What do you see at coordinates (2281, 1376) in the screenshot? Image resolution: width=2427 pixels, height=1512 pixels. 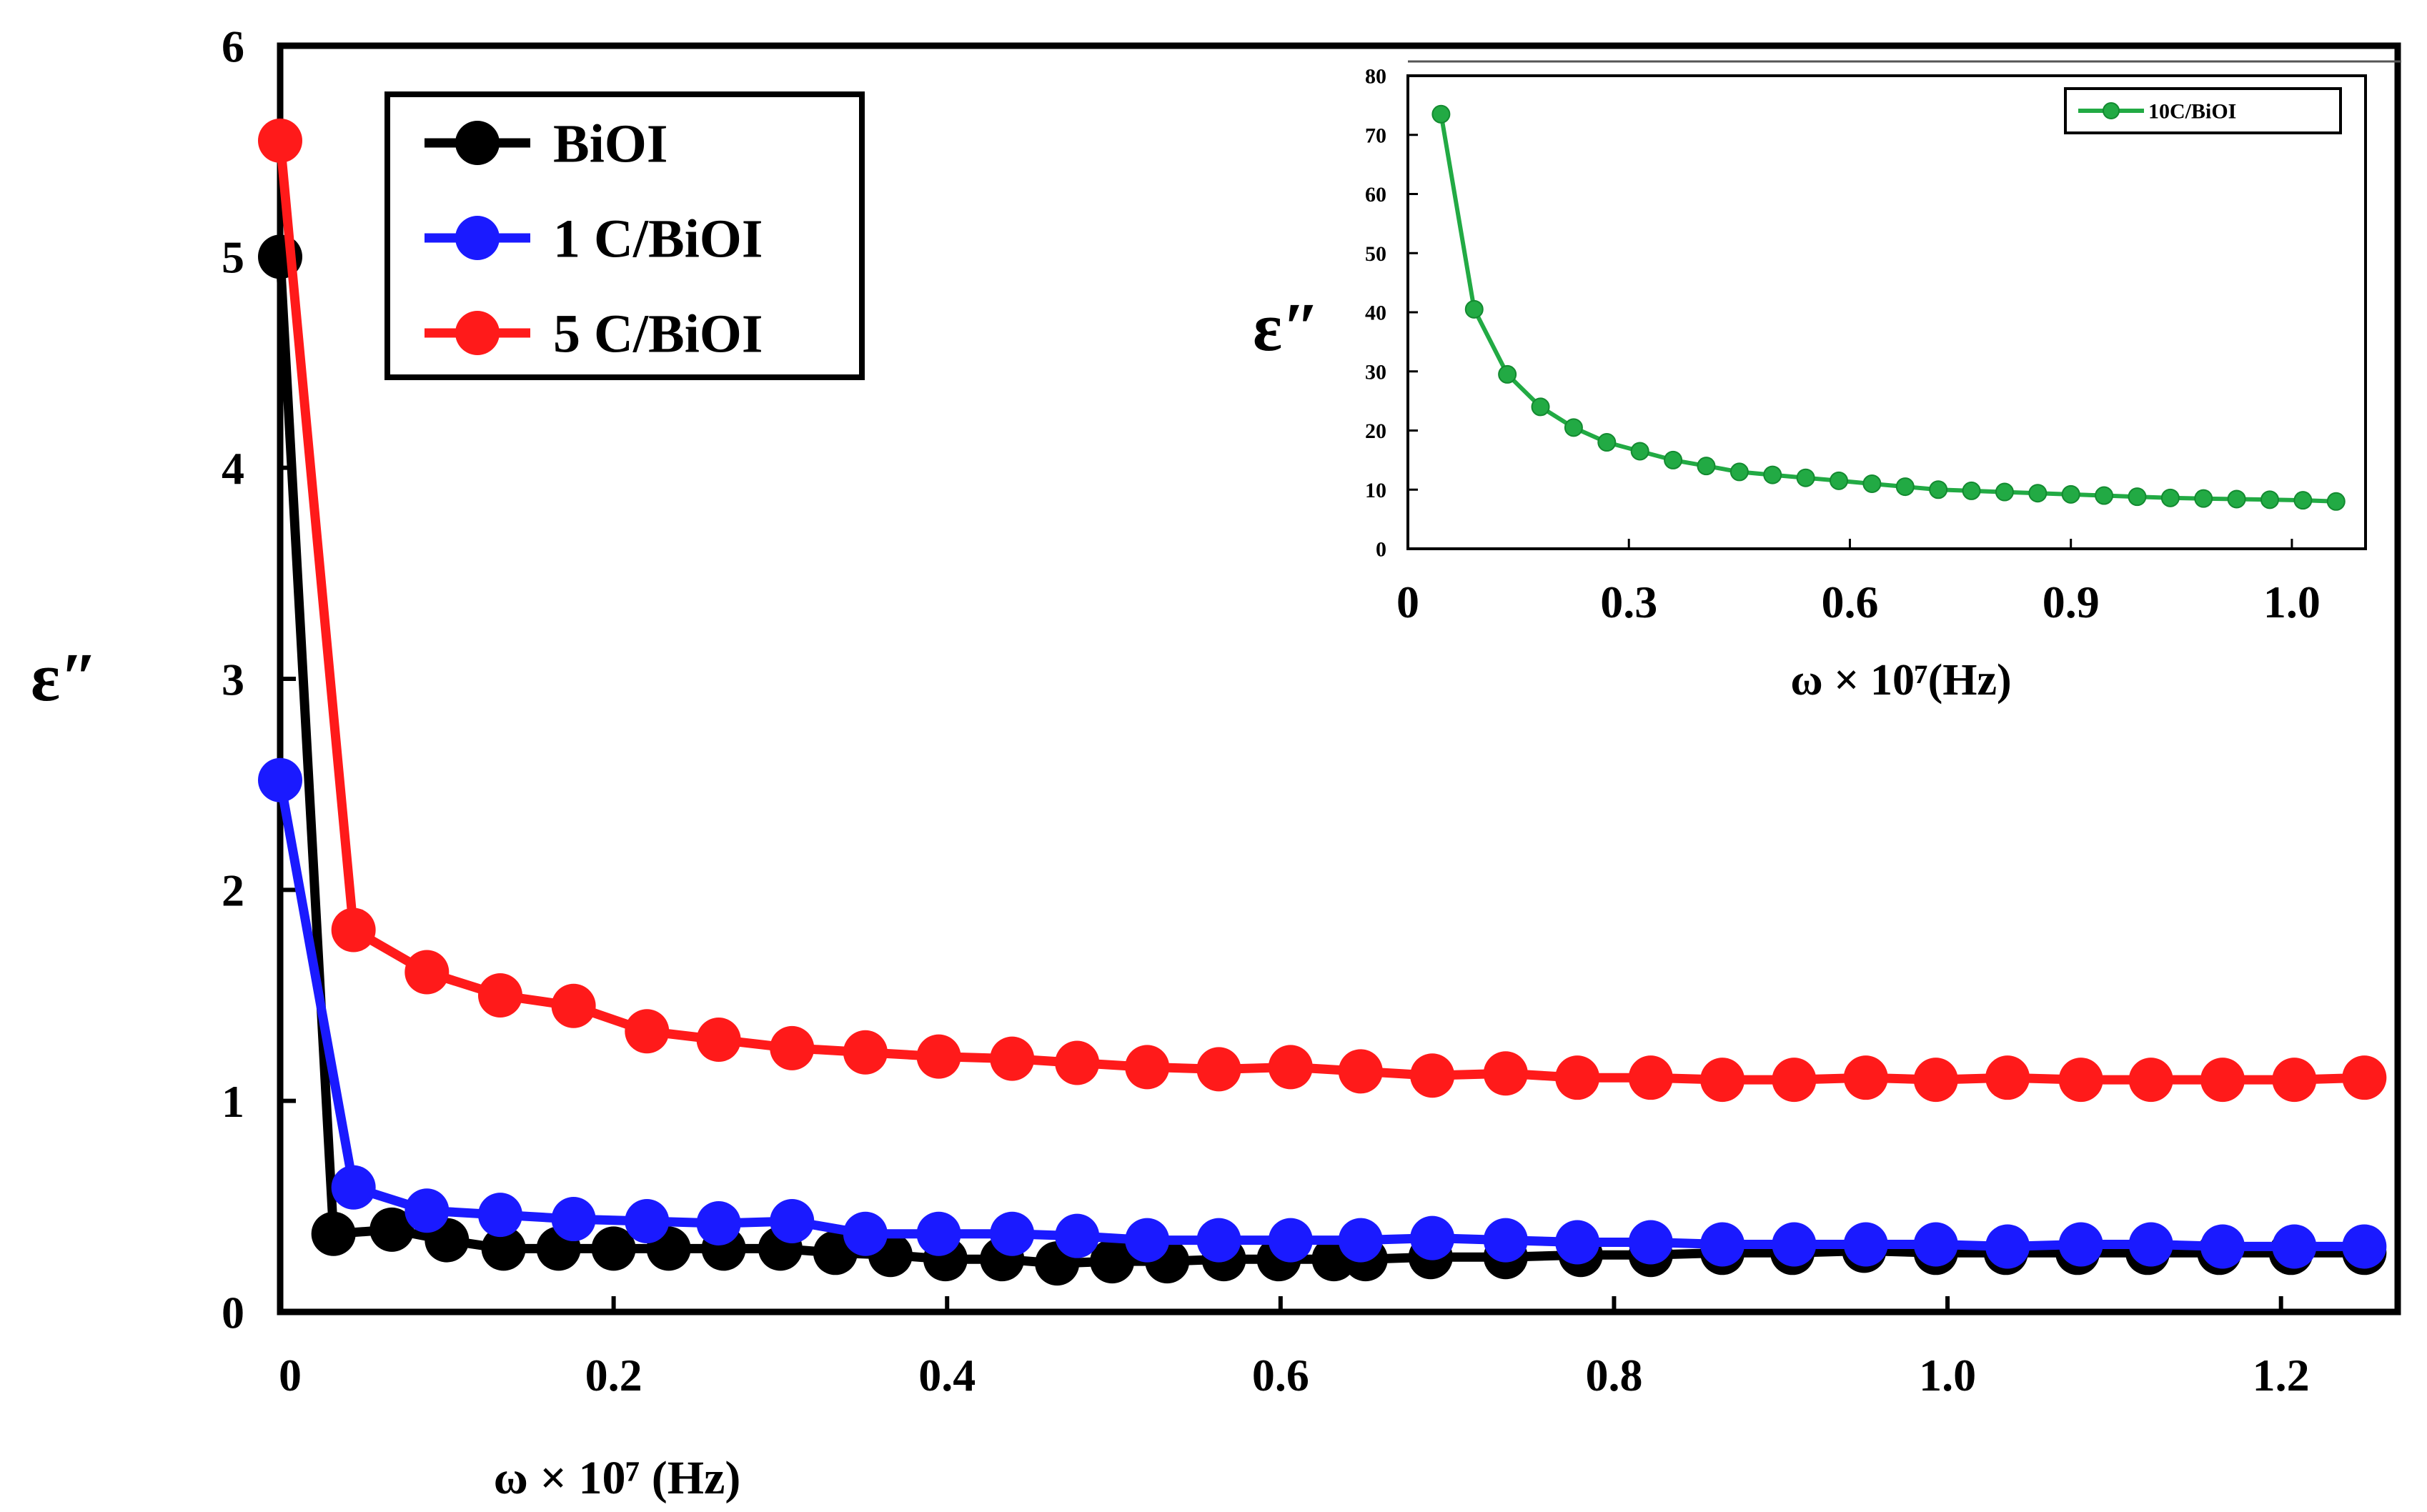 I see `x-tick-label: 1.2` at bounding box center [2281, 1376].